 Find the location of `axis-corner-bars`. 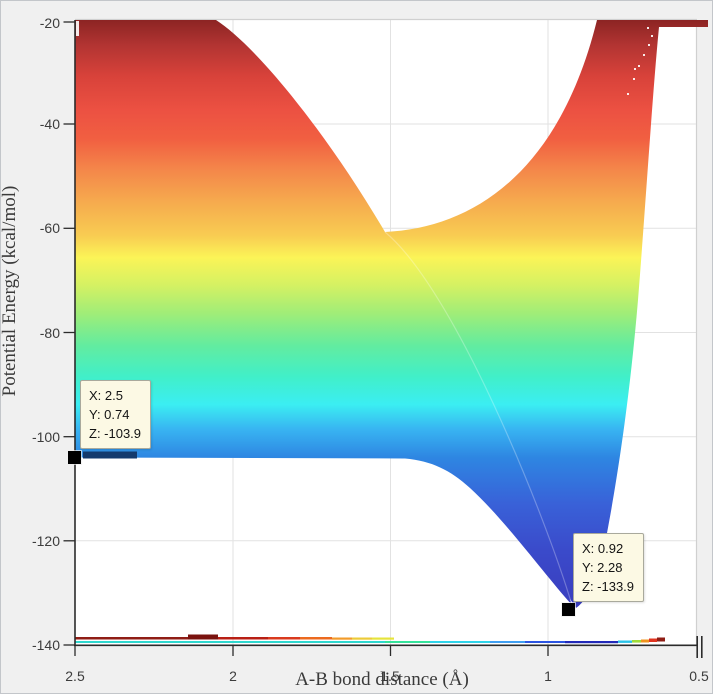

axis-corner-bars is located at coordinates (699, 647).